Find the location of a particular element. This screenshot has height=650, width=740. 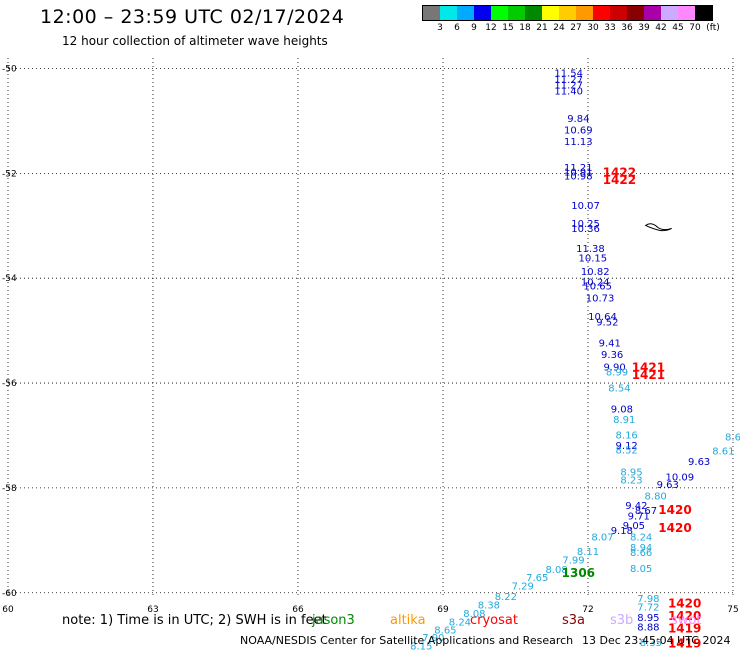

wave-height-label: 11.27 is located at coordinates (568, 85).